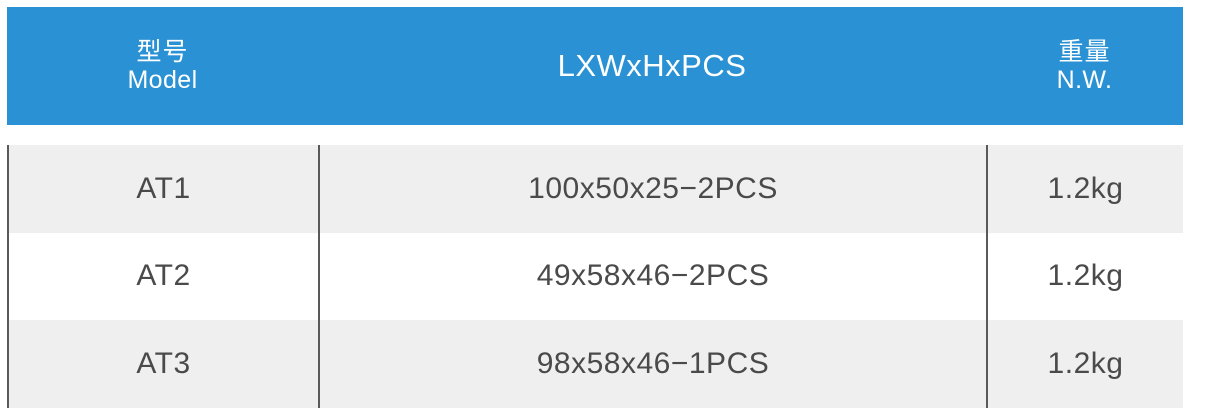 Image resolution: width=1212 pixels, height=417 pixels. I want to click on column-header-model: 型号 Model, so click(162, 66).